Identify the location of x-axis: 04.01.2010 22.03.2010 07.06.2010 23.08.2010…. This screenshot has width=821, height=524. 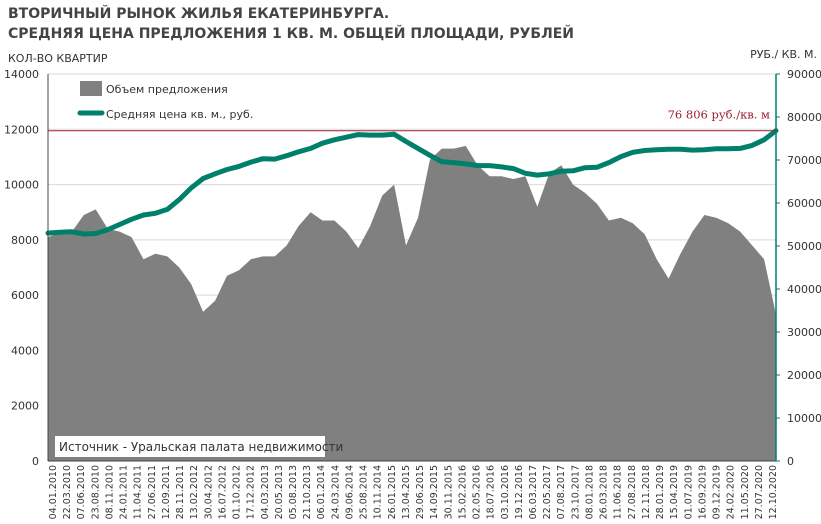
(413, 489).